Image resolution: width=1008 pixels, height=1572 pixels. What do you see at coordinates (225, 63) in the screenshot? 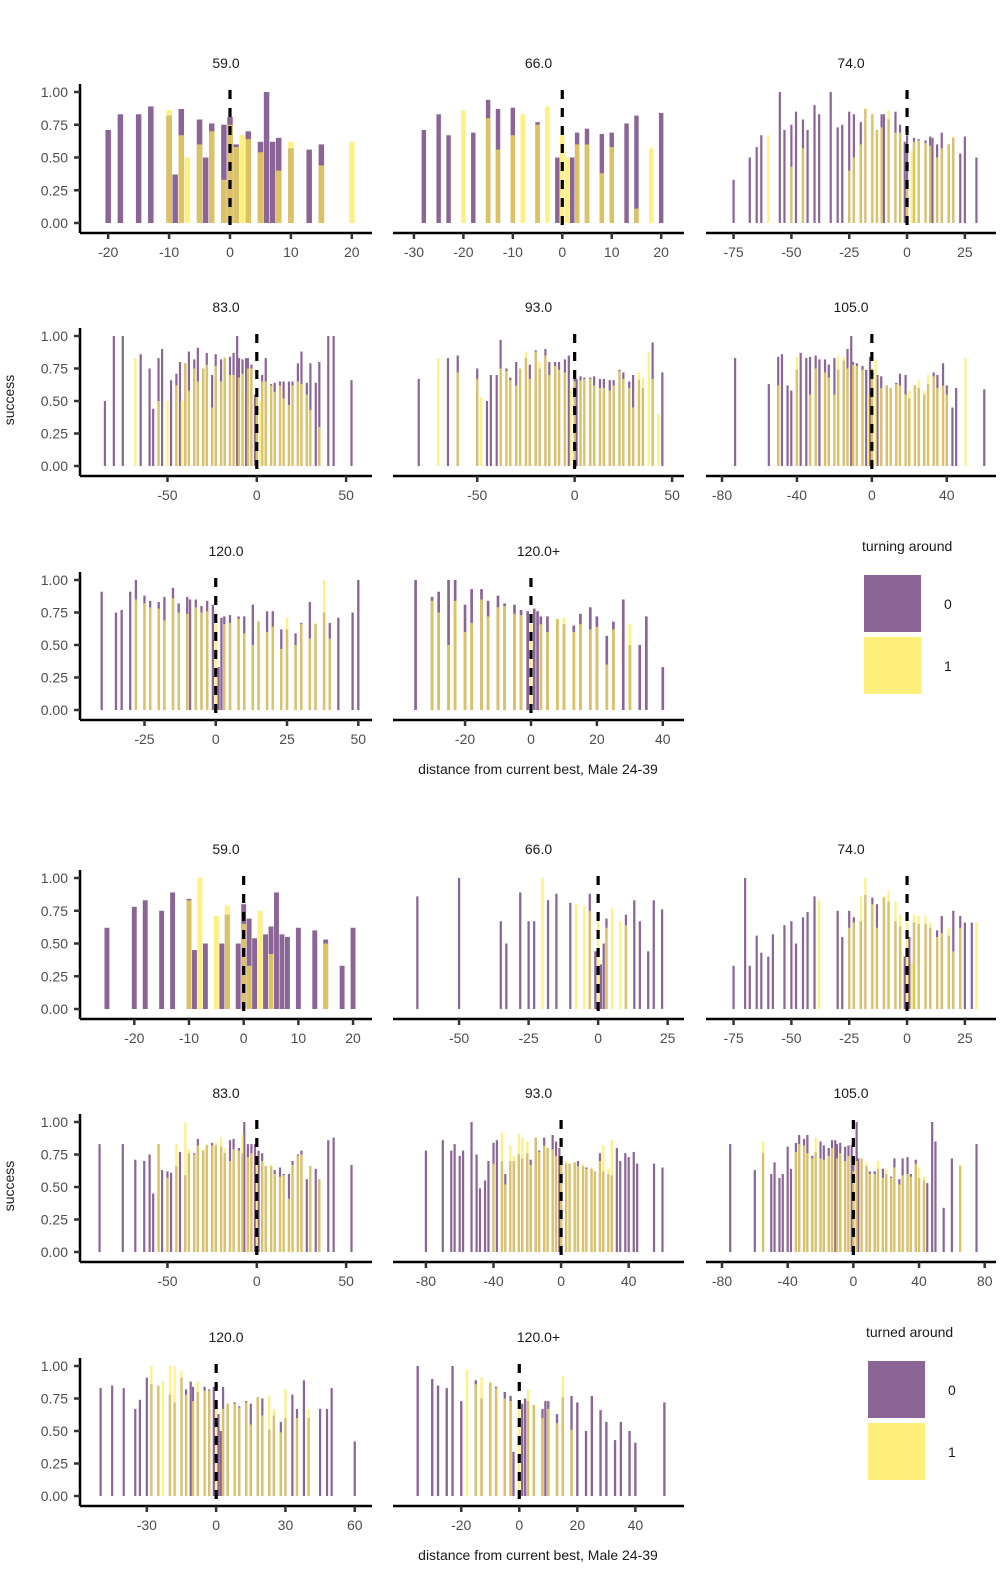
I see `facet-strip-label: 59.0` at bounding box center [225, 63].